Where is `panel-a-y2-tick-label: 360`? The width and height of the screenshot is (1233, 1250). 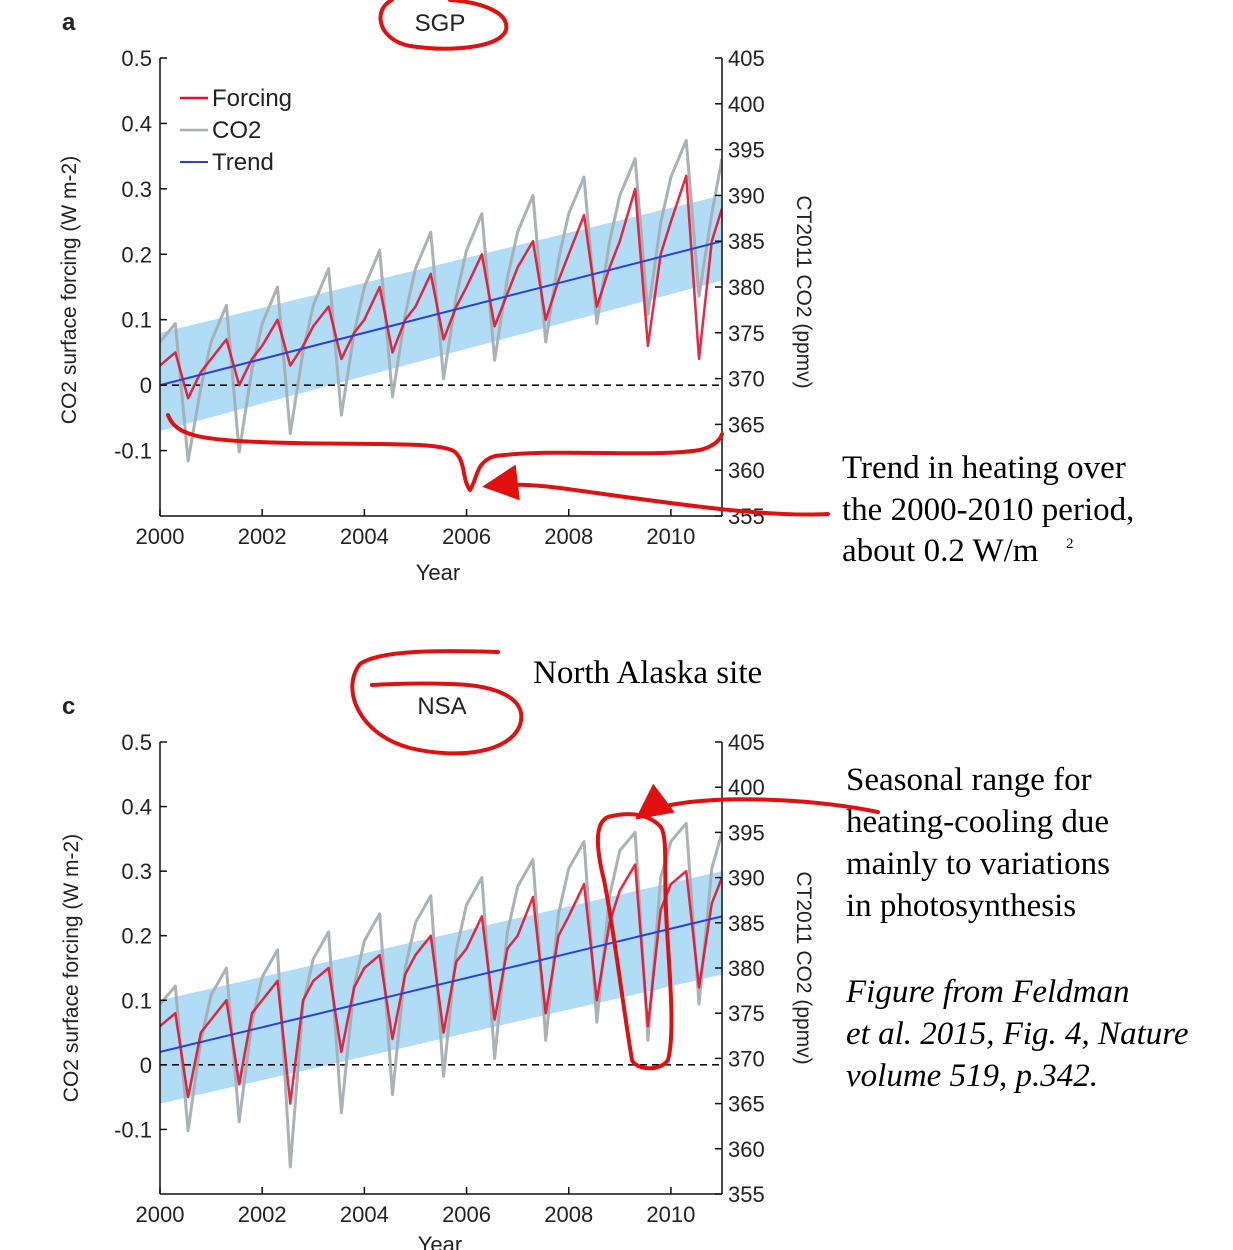 panel-a-y2-tick-label: 360 is located at coordinates (746, 470).